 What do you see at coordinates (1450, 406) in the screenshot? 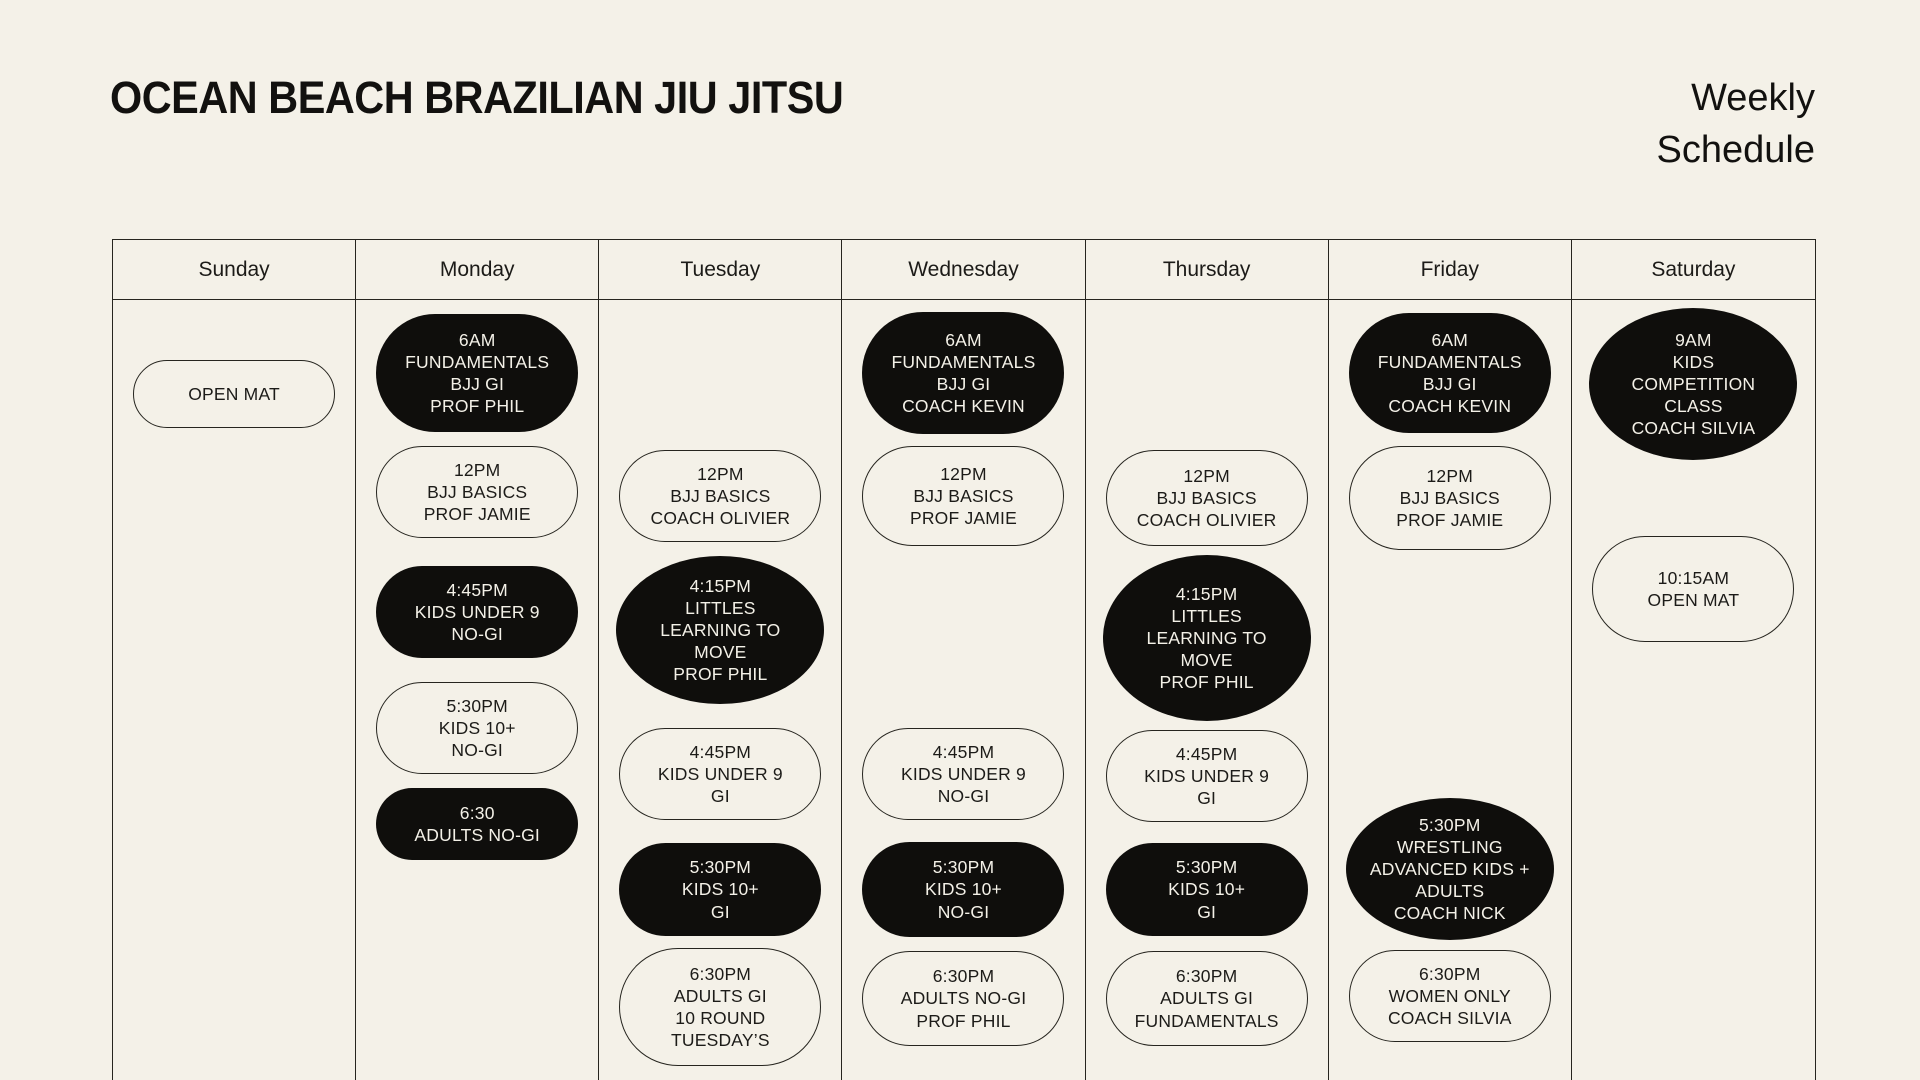
I see `pill-line: COACH KEVIN` at bounding box center [1450, 406].